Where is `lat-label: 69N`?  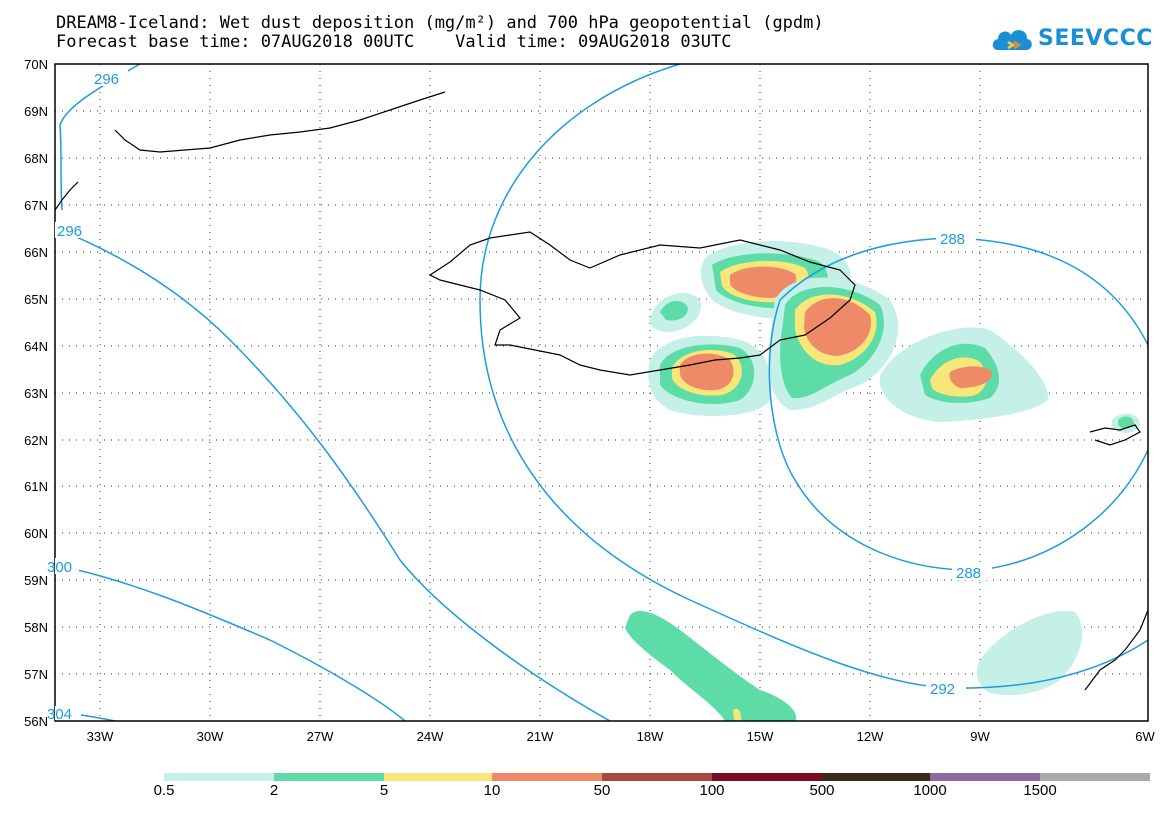 lat-label: 69N is located at coordinates (36, 111).